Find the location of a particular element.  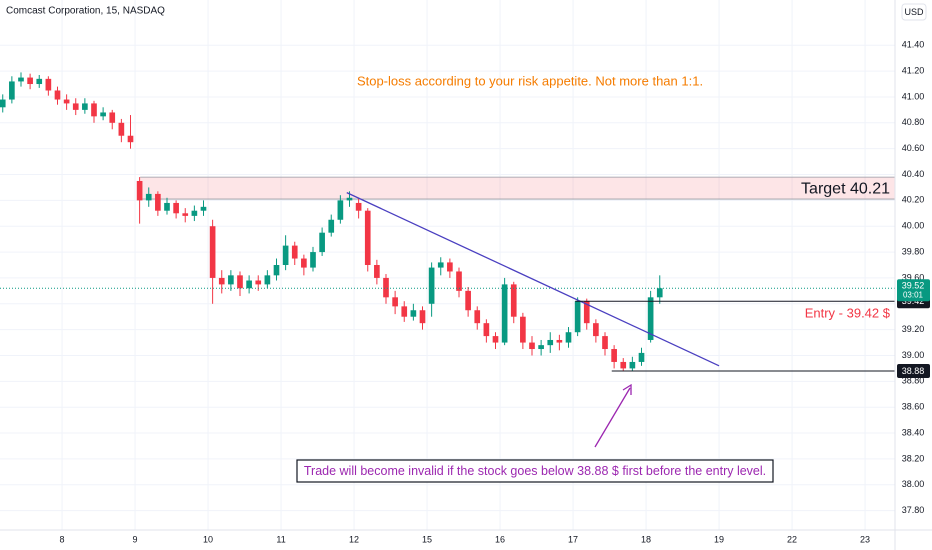

x-tick-label: 8 is located at coordinates (62, 539).